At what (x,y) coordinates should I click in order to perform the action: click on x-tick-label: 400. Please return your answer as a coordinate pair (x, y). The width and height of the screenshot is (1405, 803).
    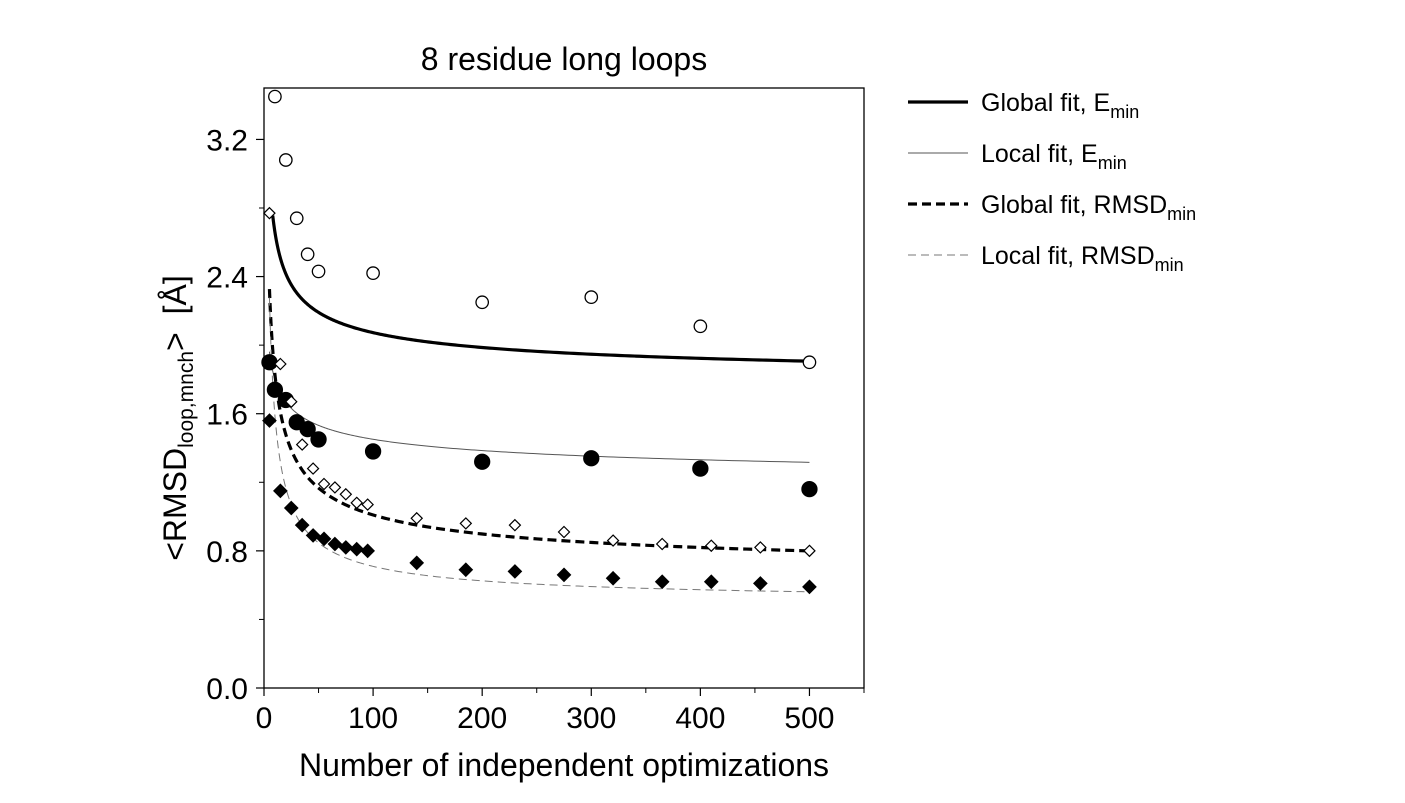
    Looking at the image, I should click on (700, 718).